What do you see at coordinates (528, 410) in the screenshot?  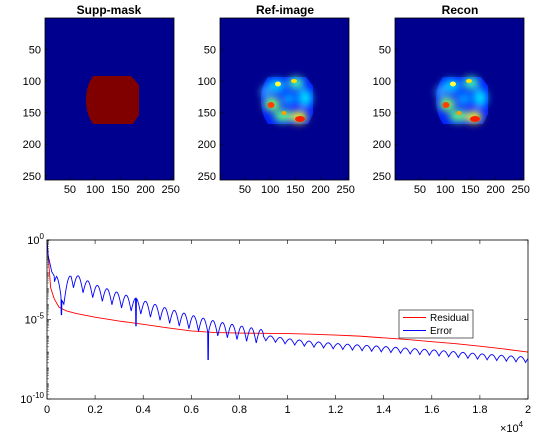 I see `x-tick-label: 2` at bounding box center [528, 410].